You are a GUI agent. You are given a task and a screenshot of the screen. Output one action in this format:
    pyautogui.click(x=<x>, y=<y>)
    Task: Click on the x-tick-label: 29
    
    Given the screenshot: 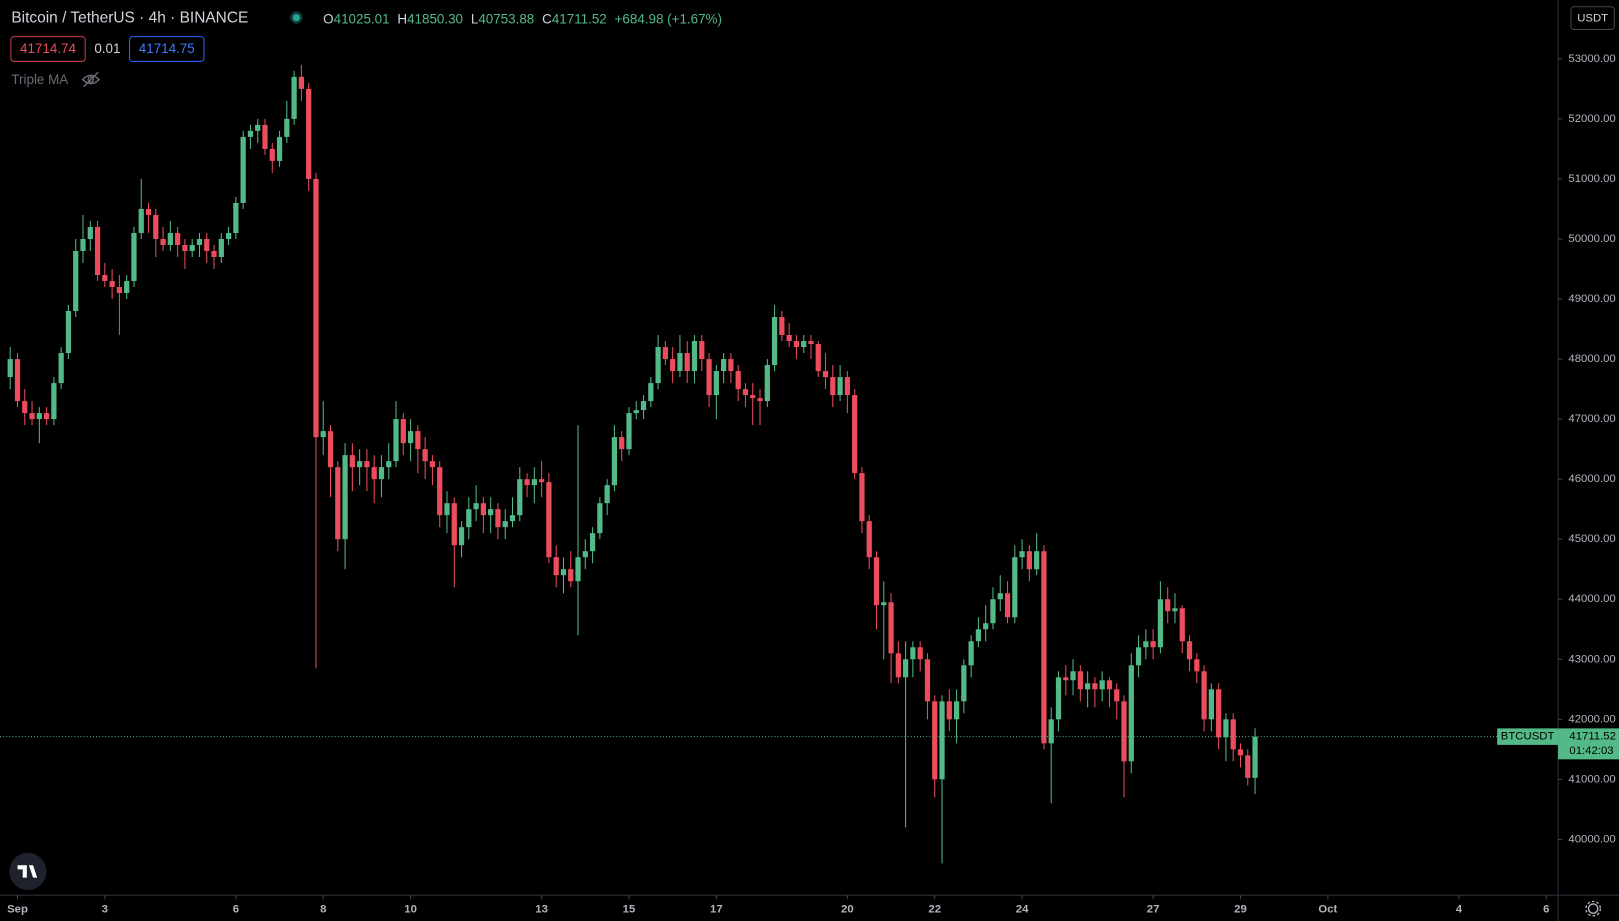 What is the action you would take?
    pyautogui.click(x=1240, y=910)
    